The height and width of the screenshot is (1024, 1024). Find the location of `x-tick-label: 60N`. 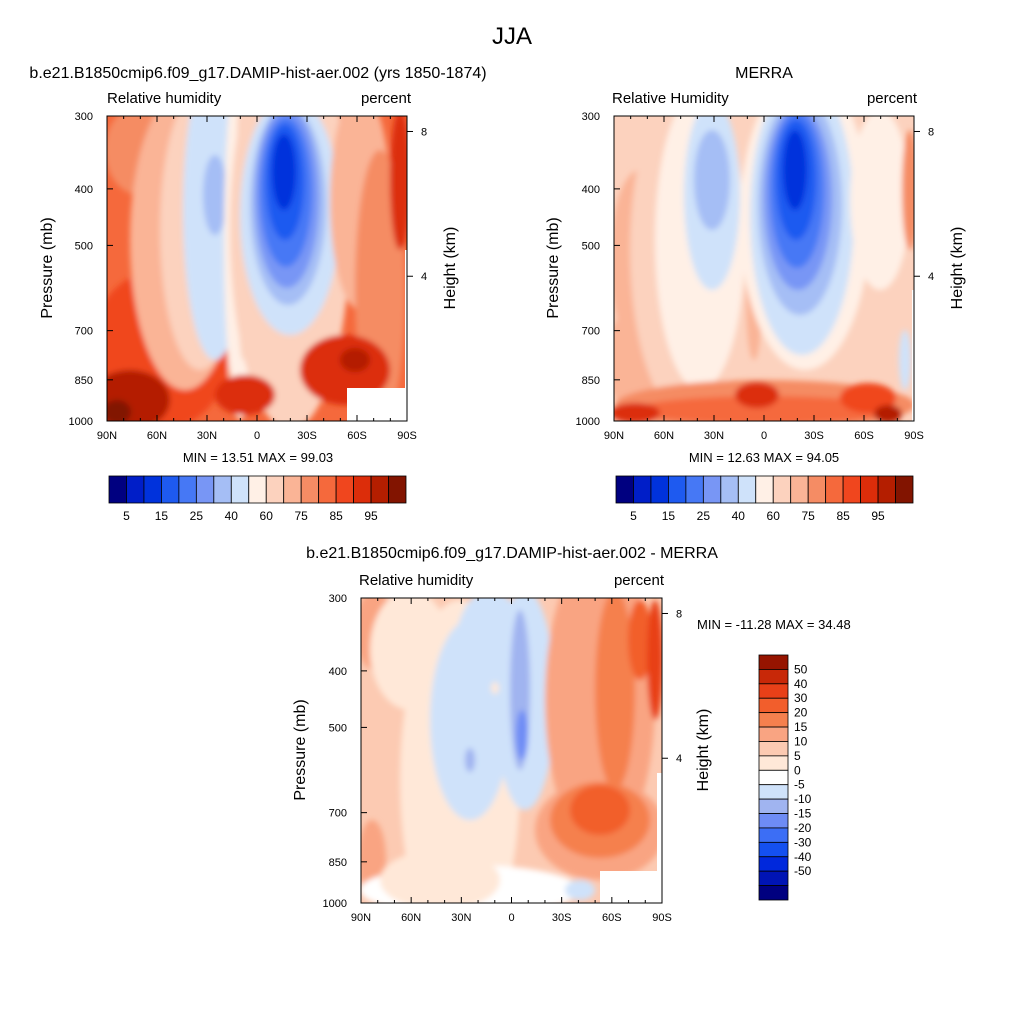

x-tick-label: 60N is located at coordinates (411, 918).